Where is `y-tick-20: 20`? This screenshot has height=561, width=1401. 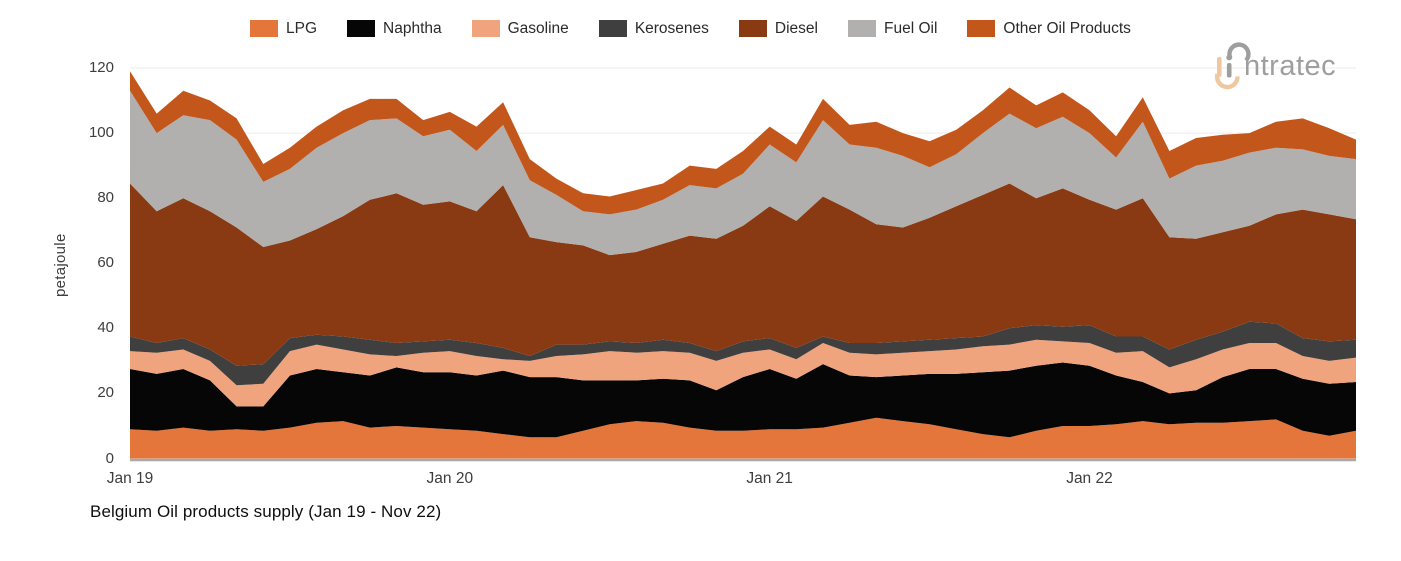
y-tick-20: 20 is located at coordinates (105, 393).